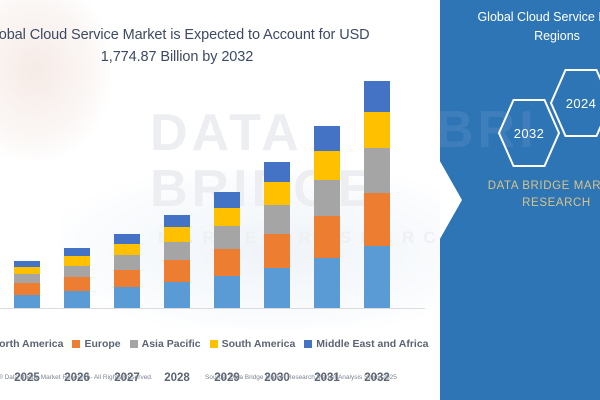  What do you see at coordinates (581, 103) in the screenshot?
I see `hexagon-badge-label: 2024` at bounding box center [581, 103].